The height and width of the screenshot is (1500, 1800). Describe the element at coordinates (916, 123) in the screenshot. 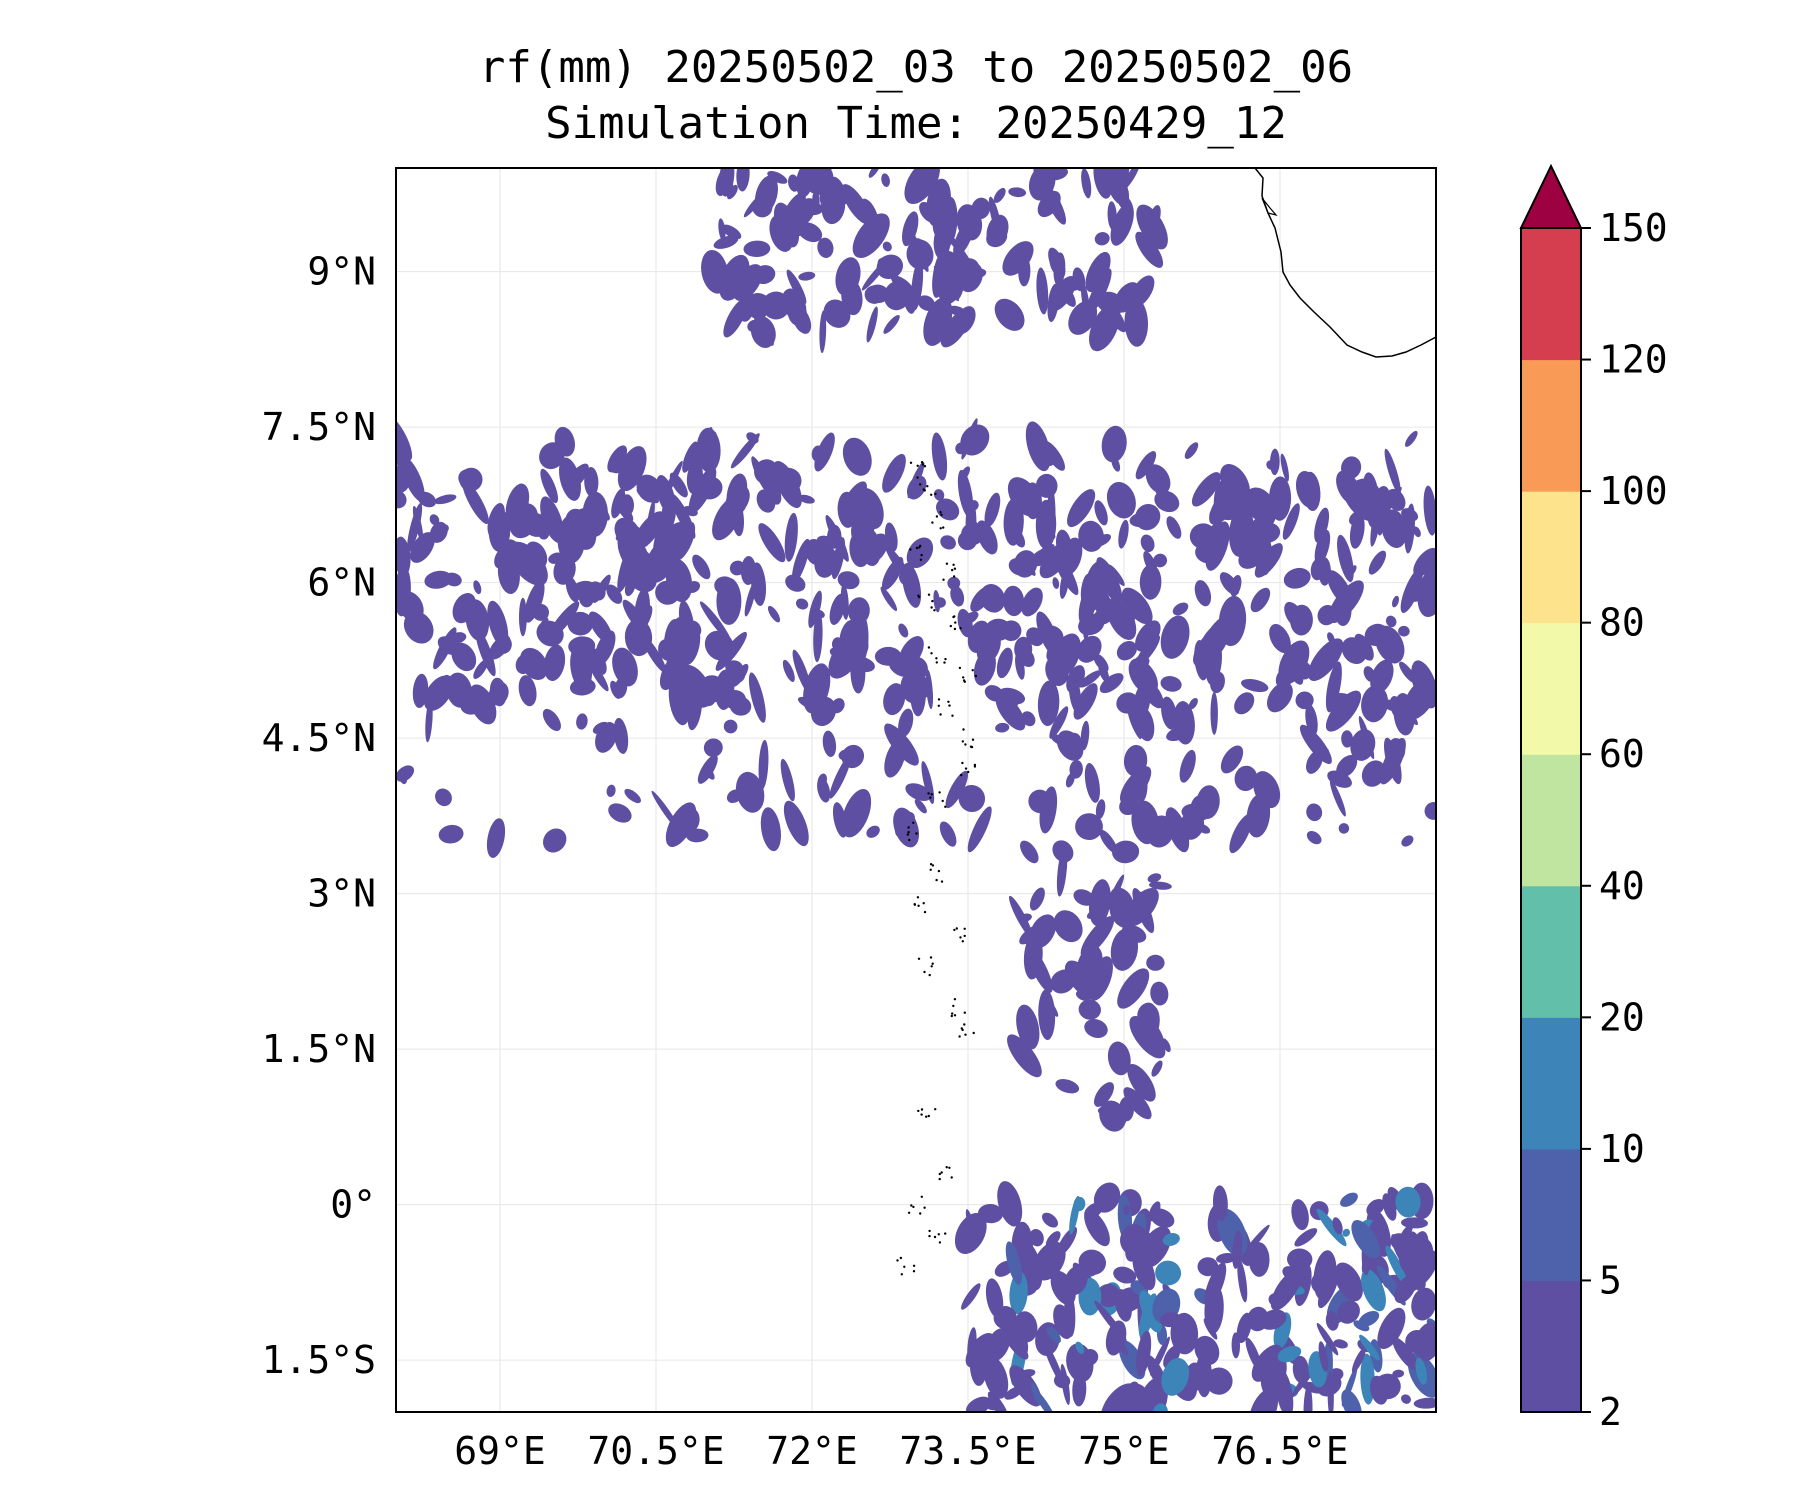

I see `chart-subtitle: Simulation Time: 20250429_12` at that location.